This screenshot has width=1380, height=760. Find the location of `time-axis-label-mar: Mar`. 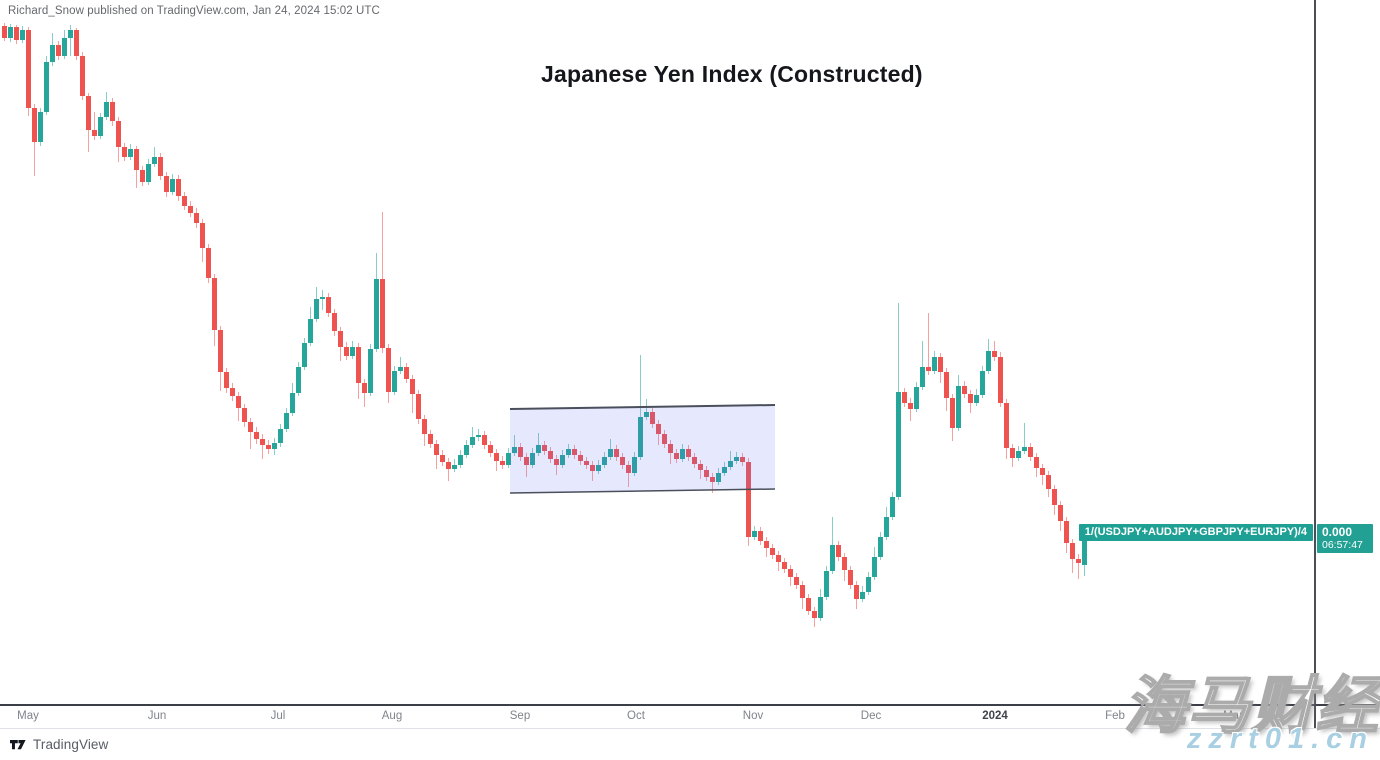

time-axis-label-mar: Mar is located at coordinates (1233, 716).